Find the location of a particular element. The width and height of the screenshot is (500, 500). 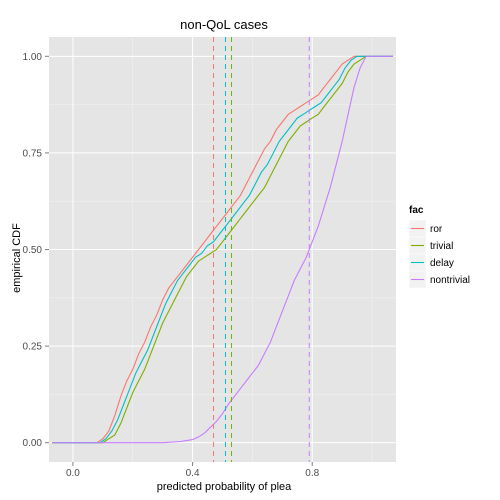

legend-label-nontrivial: nontrivial is located at coordinates (450, 280).